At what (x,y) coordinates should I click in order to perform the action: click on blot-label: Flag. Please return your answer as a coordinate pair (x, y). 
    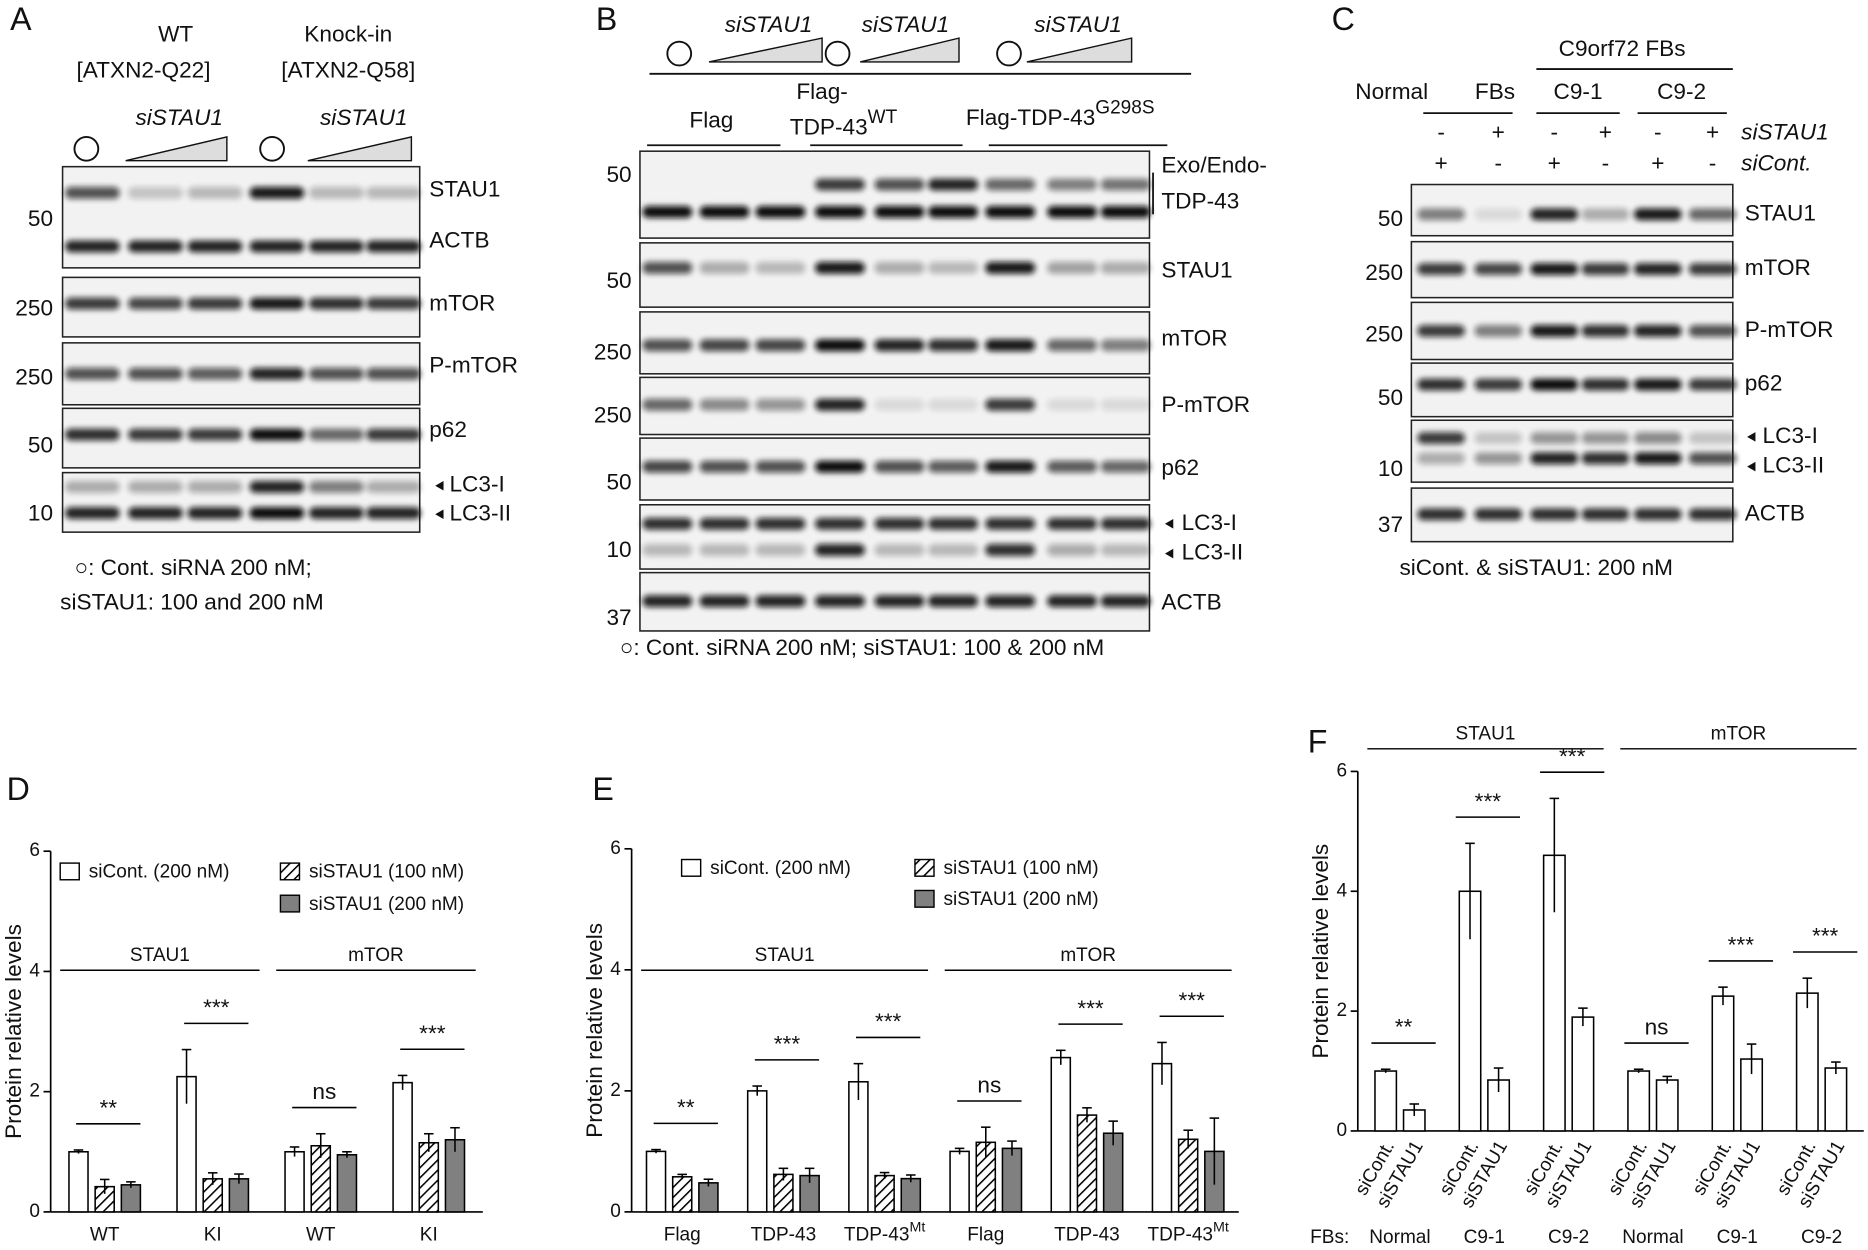
    Looking at the image, I should click on (711, 119).